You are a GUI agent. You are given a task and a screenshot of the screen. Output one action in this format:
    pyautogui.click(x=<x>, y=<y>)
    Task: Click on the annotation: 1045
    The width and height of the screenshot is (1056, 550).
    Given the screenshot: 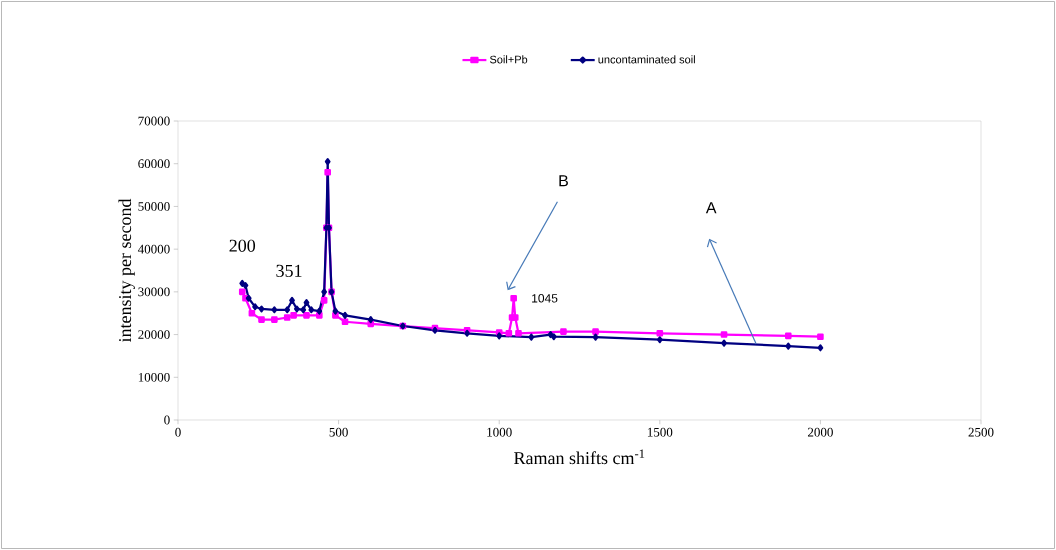 What is the action you would take?
    pyautogui.click(x=545, y=298)
    